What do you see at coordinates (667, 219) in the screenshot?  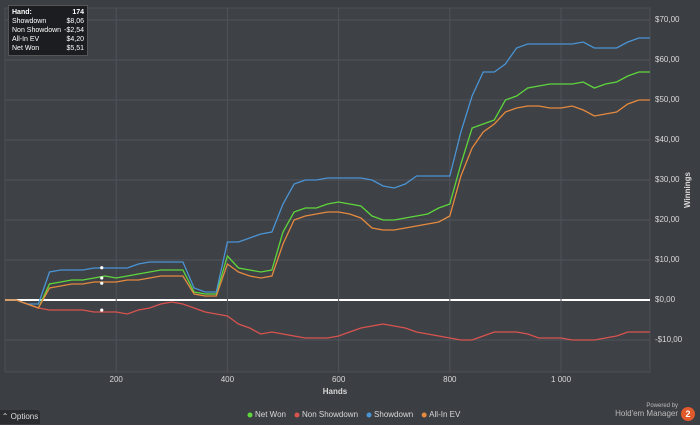 I see `y-tick-label: $20,00` at bounding box center [667, 219].